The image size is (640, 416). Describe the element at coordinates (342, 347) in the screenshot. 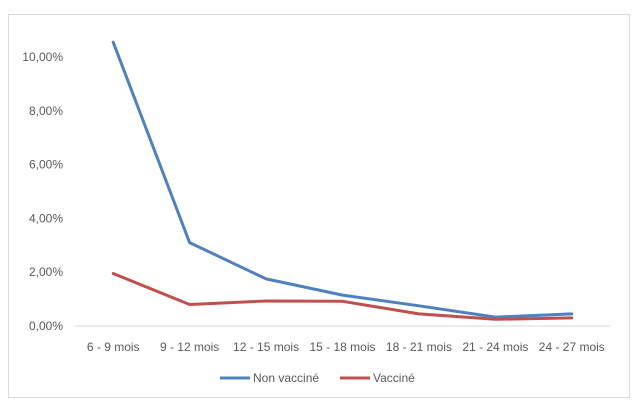

I see `x-tick-label: 15 - 18 mois` at that location.